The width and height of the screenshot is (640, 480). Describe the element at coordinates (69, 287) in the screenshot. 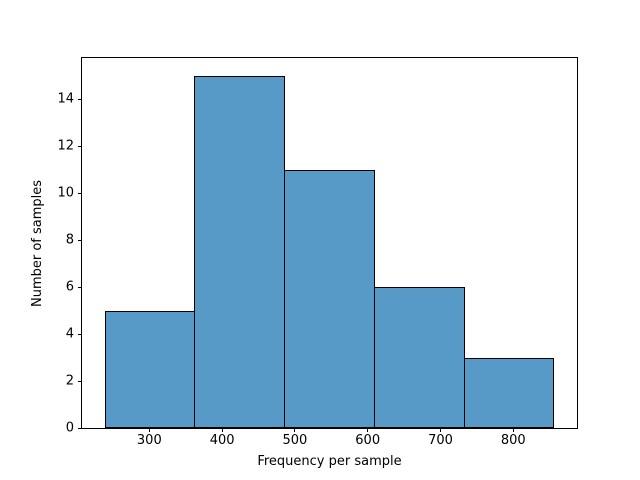

I see `y-tick-label: 6` at that location.